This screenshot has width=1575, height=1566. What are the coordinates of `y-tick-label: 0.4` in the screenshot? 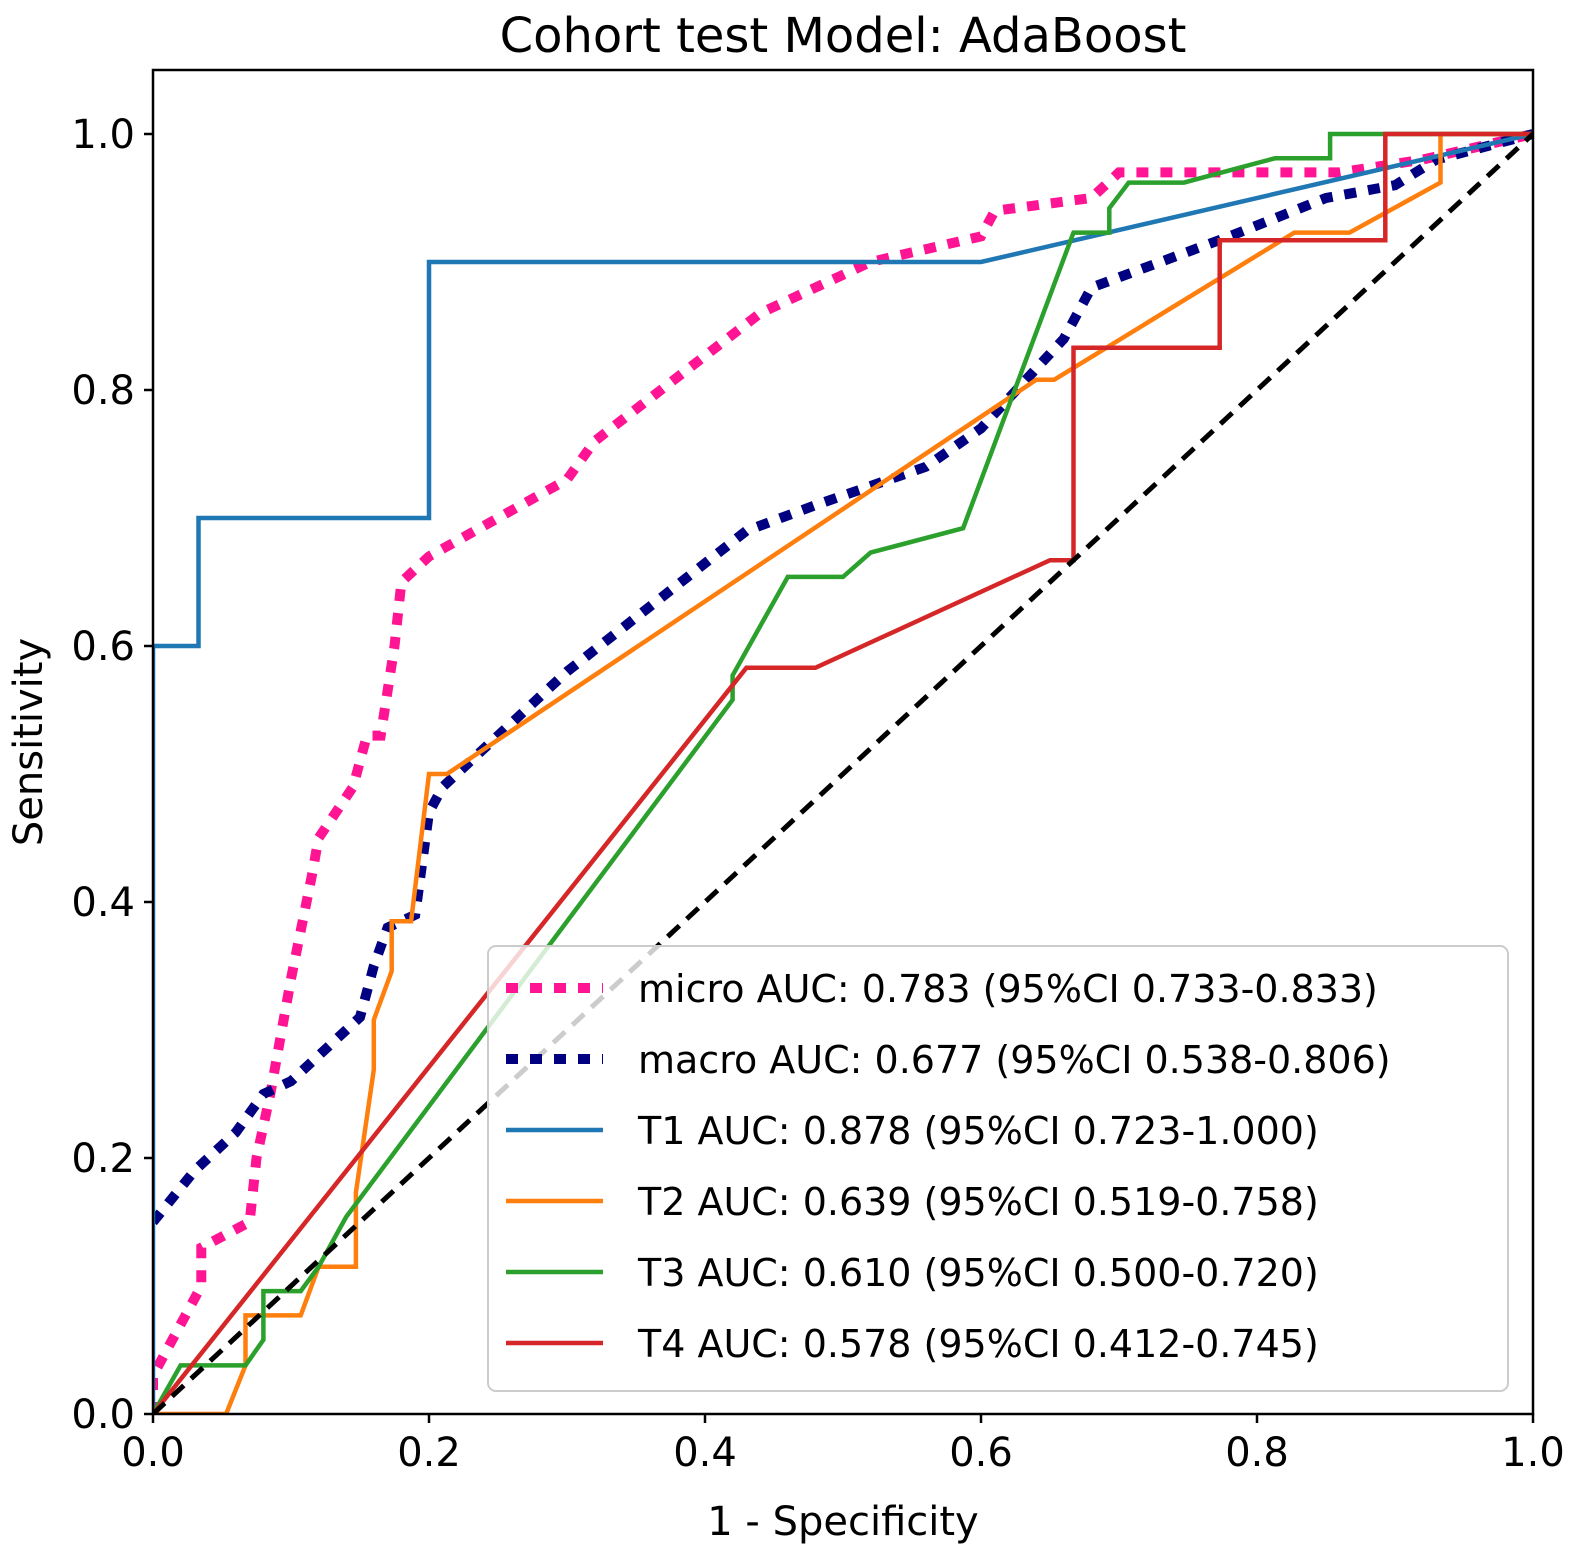 It's located at (103, 903).